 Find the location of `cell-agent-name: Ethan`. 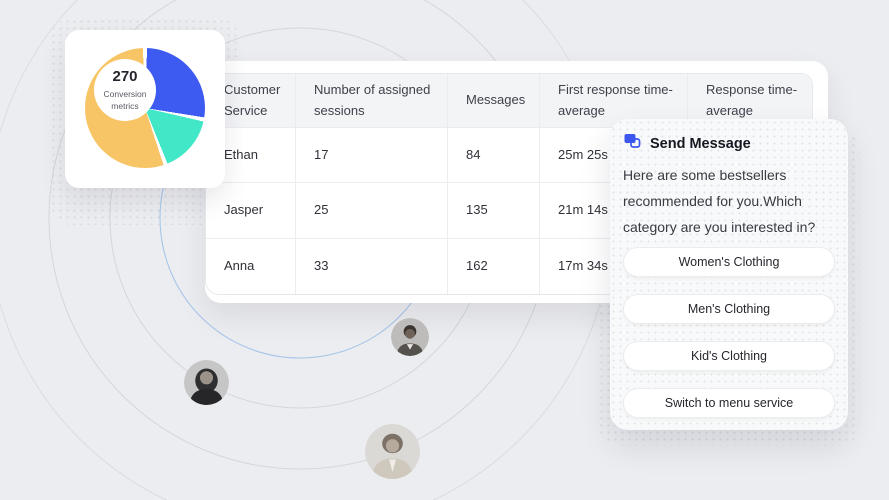

cell-agent-name: Ethan is located at coordinates (251, 155).